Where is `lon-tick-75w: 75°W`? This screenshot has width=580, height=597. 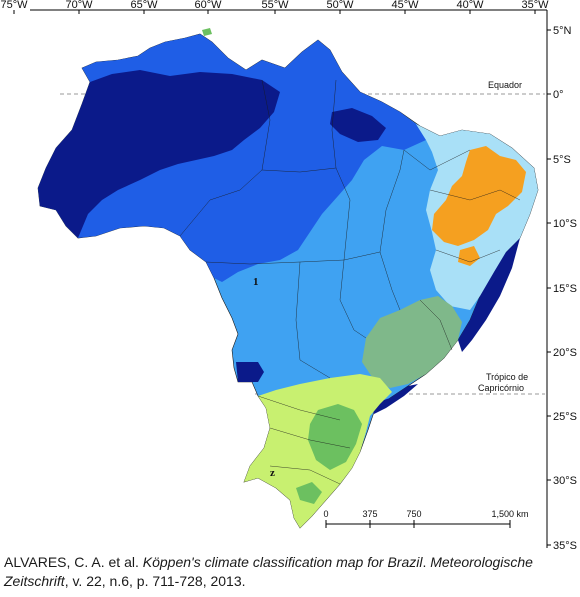 lon-tick-75w: 75°W is located at coordinates (14, 5).